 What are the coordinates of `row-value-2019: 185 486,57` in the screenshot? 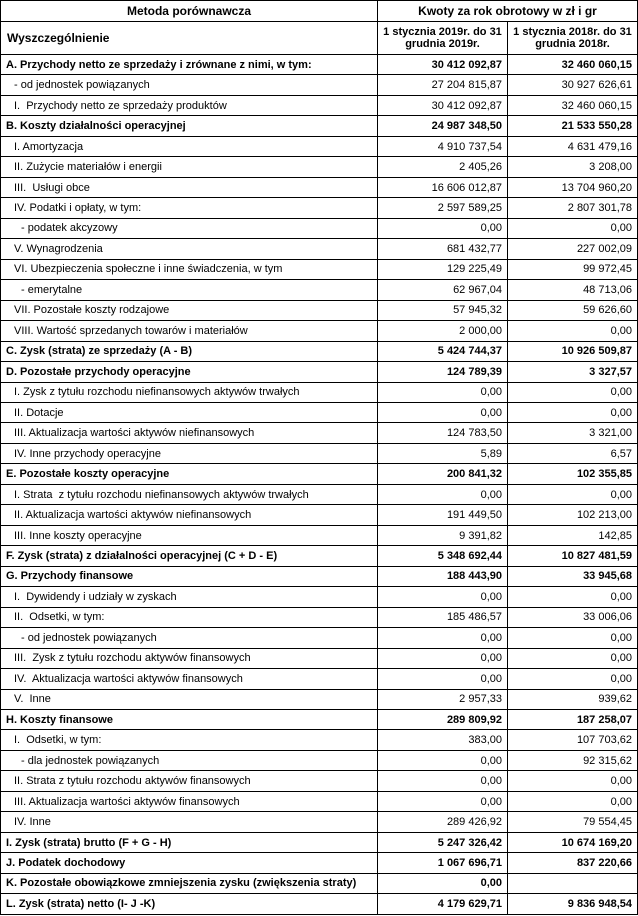 It's located at (442, 617).